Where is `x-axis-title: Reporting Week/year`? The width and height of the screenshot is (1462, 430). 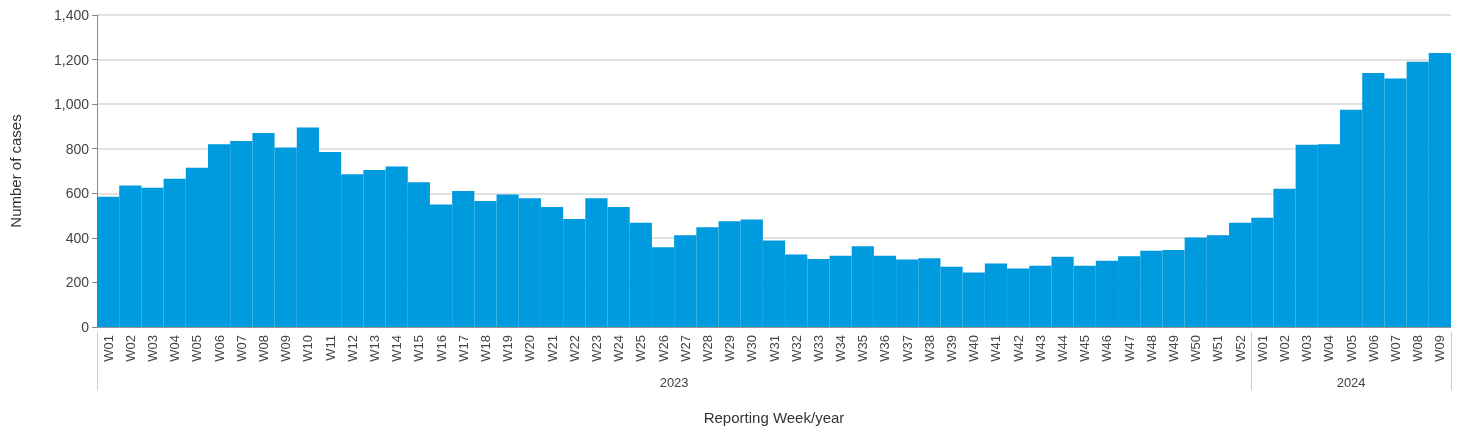 x-axis-title: Reporting Week/year is located at coordinates (774, 417).